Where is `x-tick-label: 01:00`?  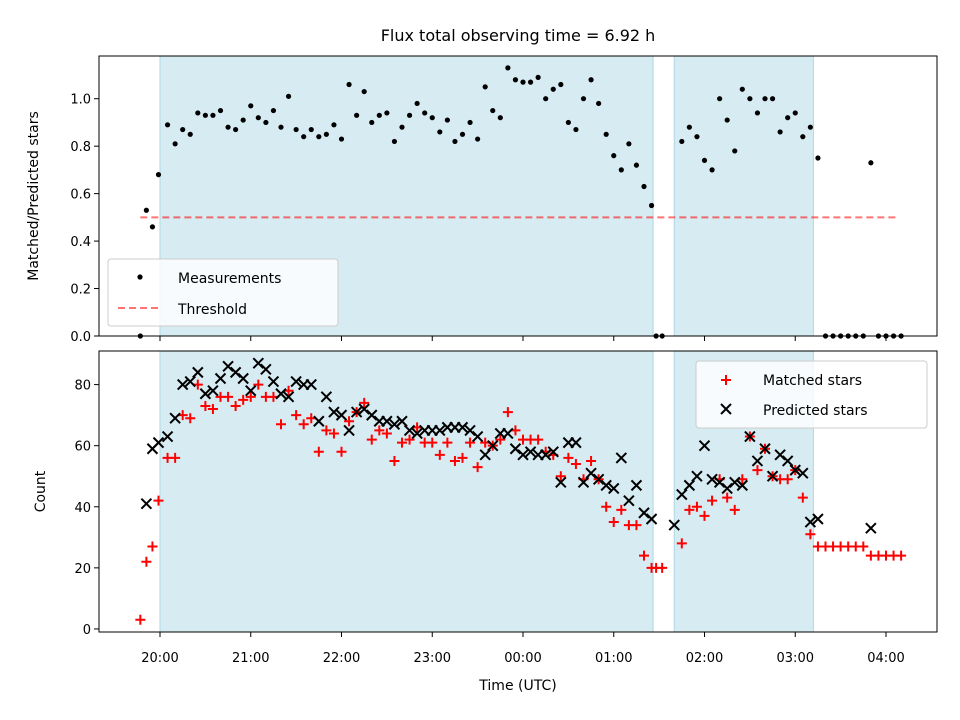 x-tick-label: 01:00 is located at coordinates (613, 658).